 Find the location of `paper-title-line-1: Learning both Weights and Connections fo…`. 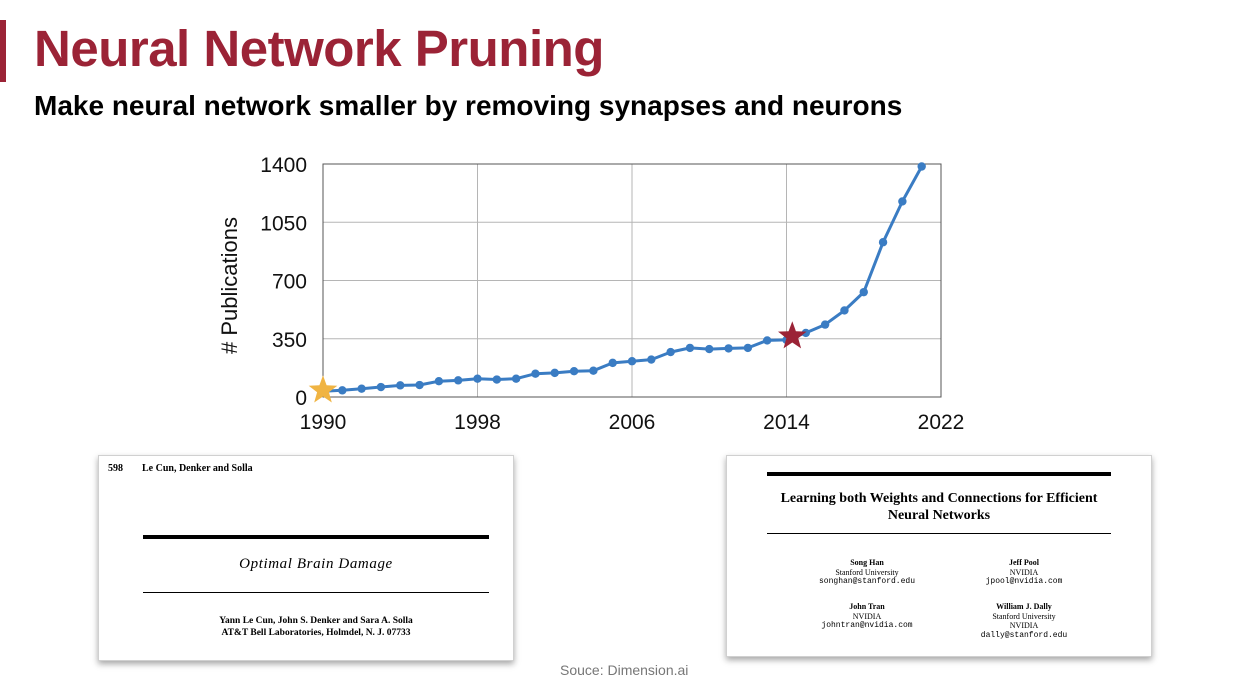

paper-title-line-1: Learning both Weights and Connections fo… is located at coordinates (939, 498).